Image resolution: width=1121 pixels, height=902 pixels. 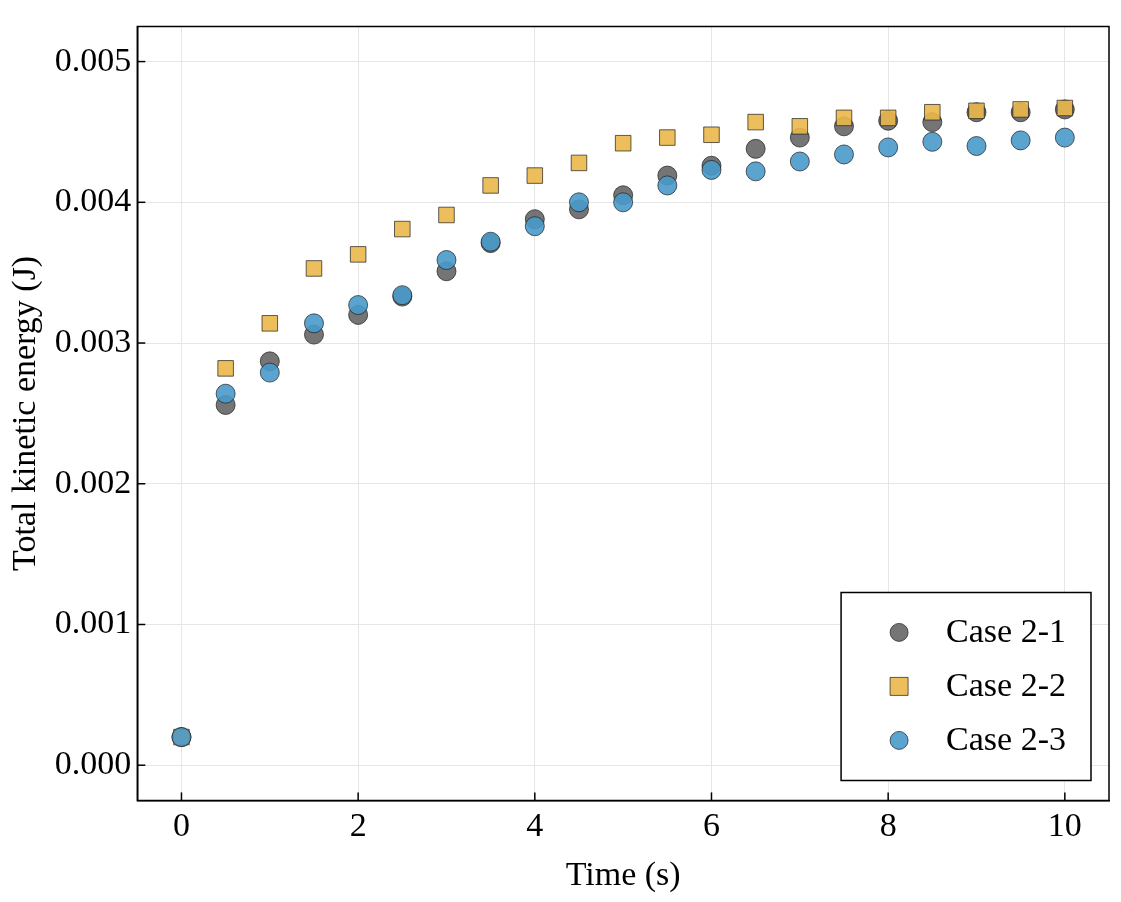 What do you see at coordinates (93, 59) in the screenshot?
I see `y-tick-label: 0.005` at bounding box center [93, 59].